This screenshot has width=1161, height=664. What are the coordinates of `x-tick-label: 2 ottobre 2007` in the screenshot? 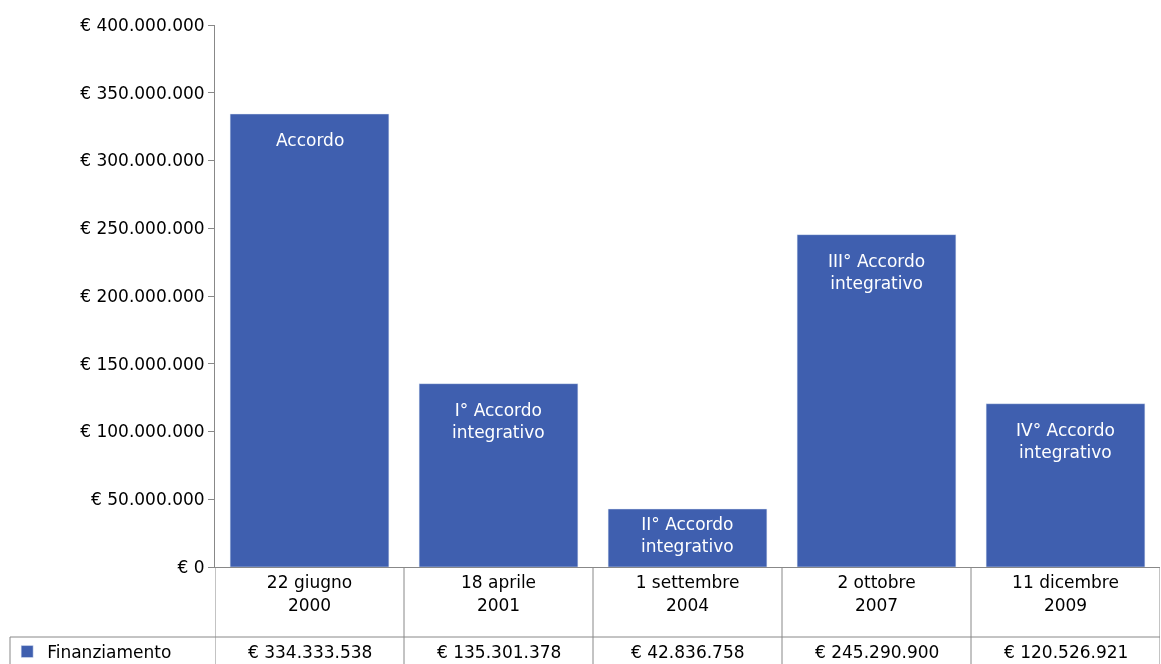 It's located at (876, 593).